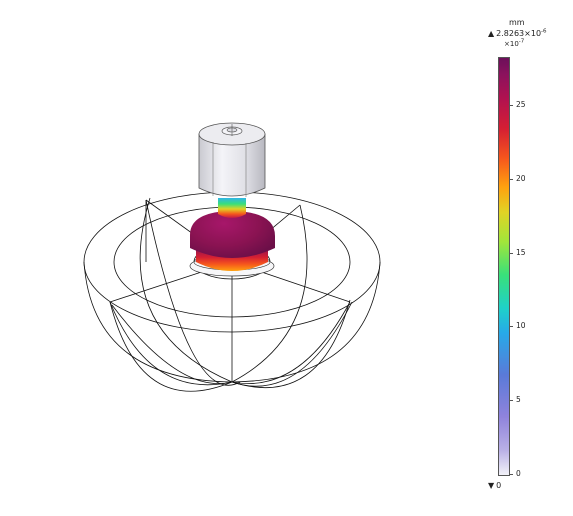  I want to click on triangle-up-icon: ▲, so click(491, 33).